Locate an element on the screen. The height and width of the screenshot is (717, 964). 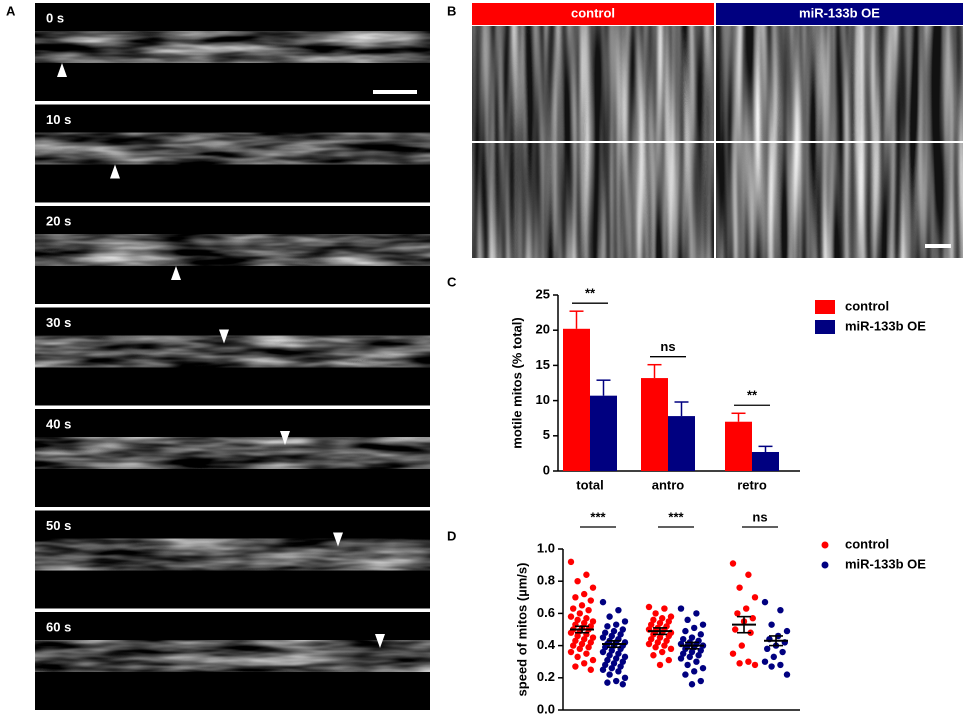
frame-time: 40 s is located at coordinates (58, 423).